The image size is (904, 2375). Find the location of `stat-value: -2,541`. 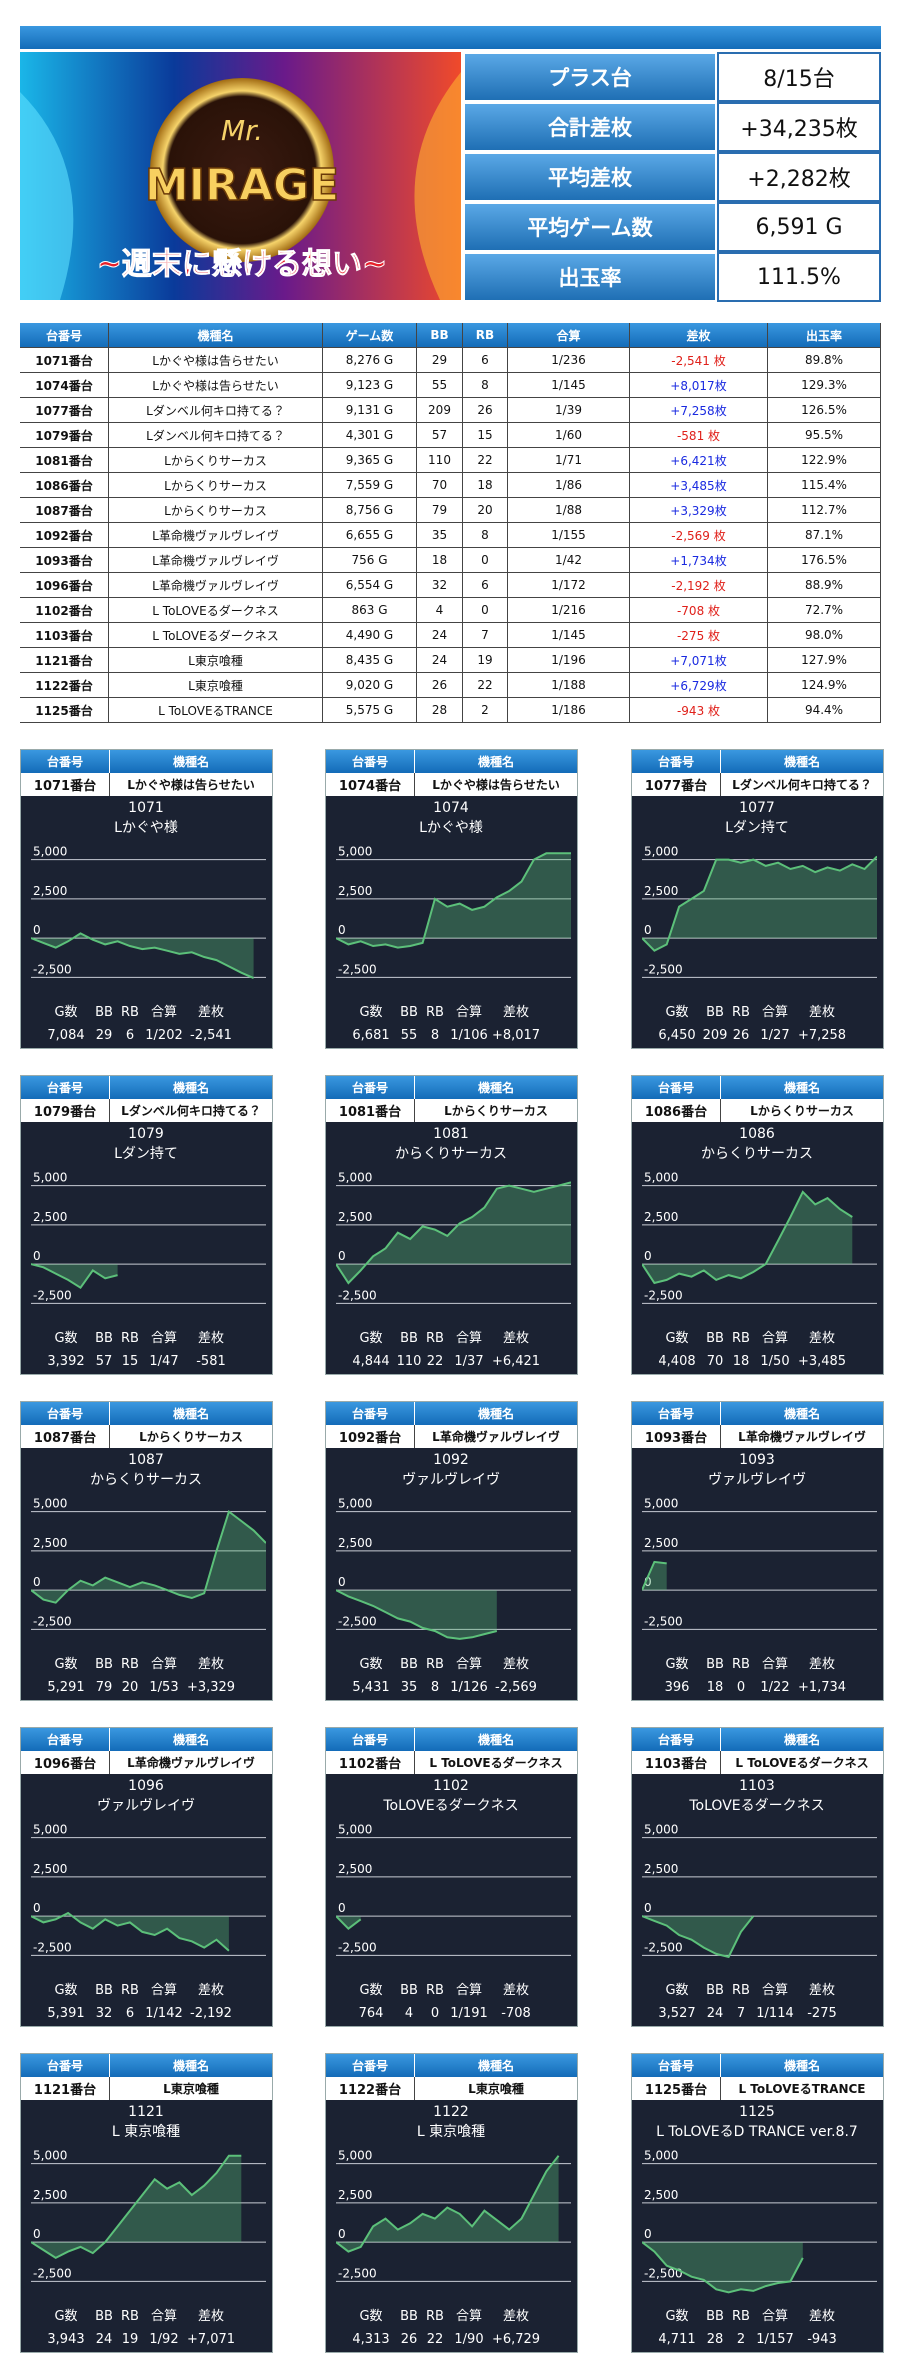

stat-value: -2,541 is located at coordinates (211, 1035).